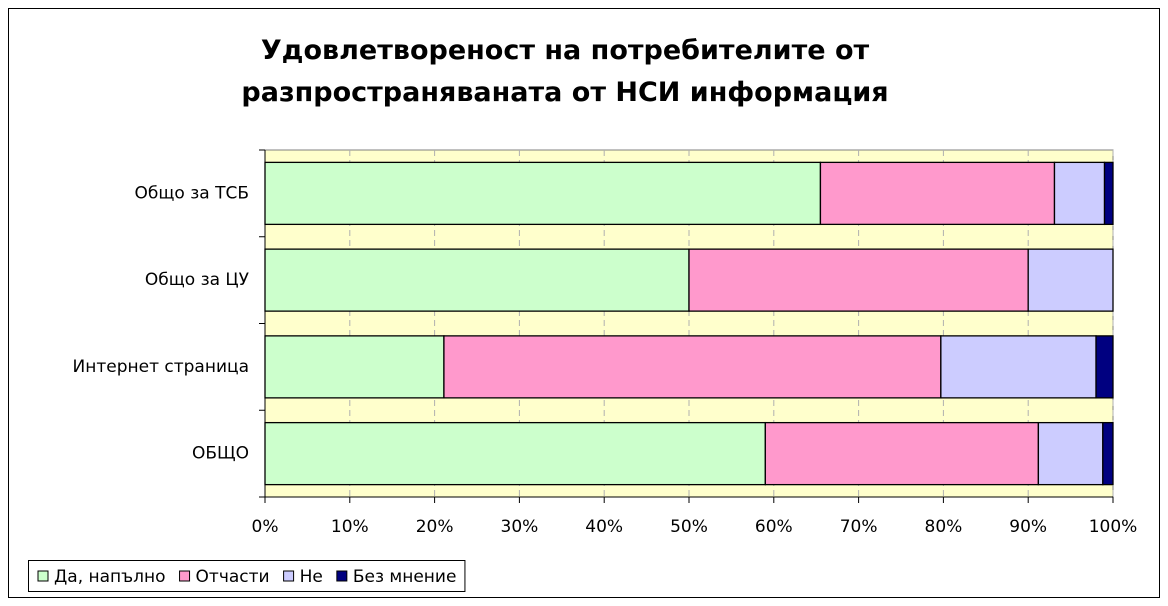 The height and width of the screenshot is (606, 1168). I want to click on y-tick-label: Общо за ТСБ, so click(192, 193).